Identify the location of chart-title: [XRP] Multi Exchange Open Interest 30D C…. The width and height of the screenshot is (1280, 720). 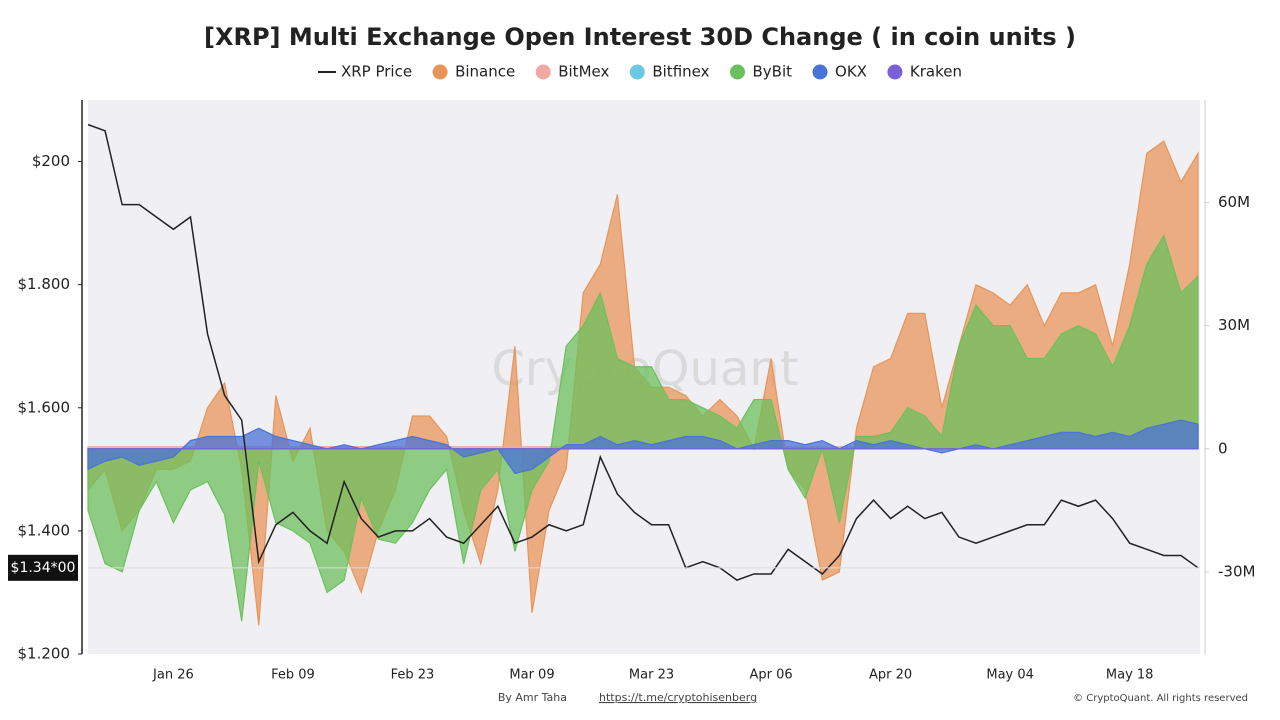
(640, 37).